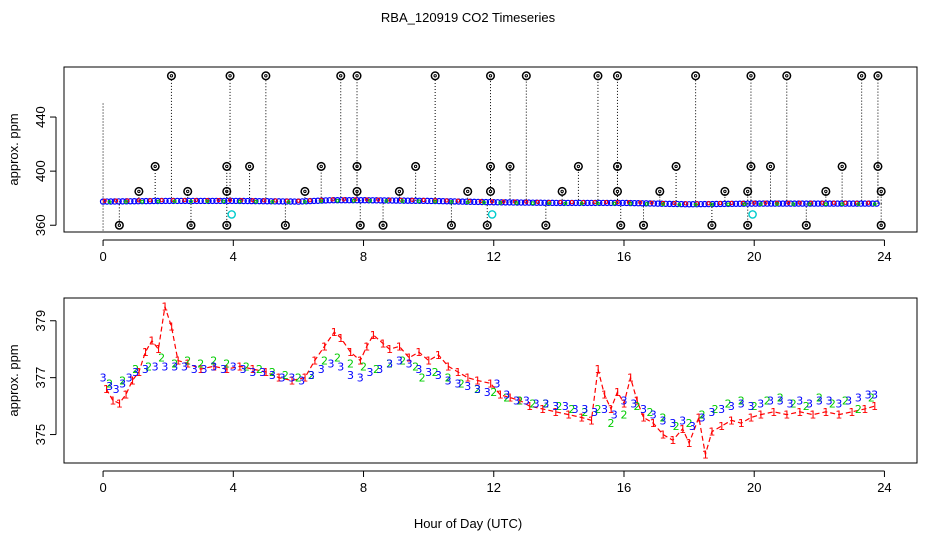 The image size is (936, 540). Describe the element at coordinates (598, 76) in the screenshot. I see `outlier-point-top-inner` at that location.